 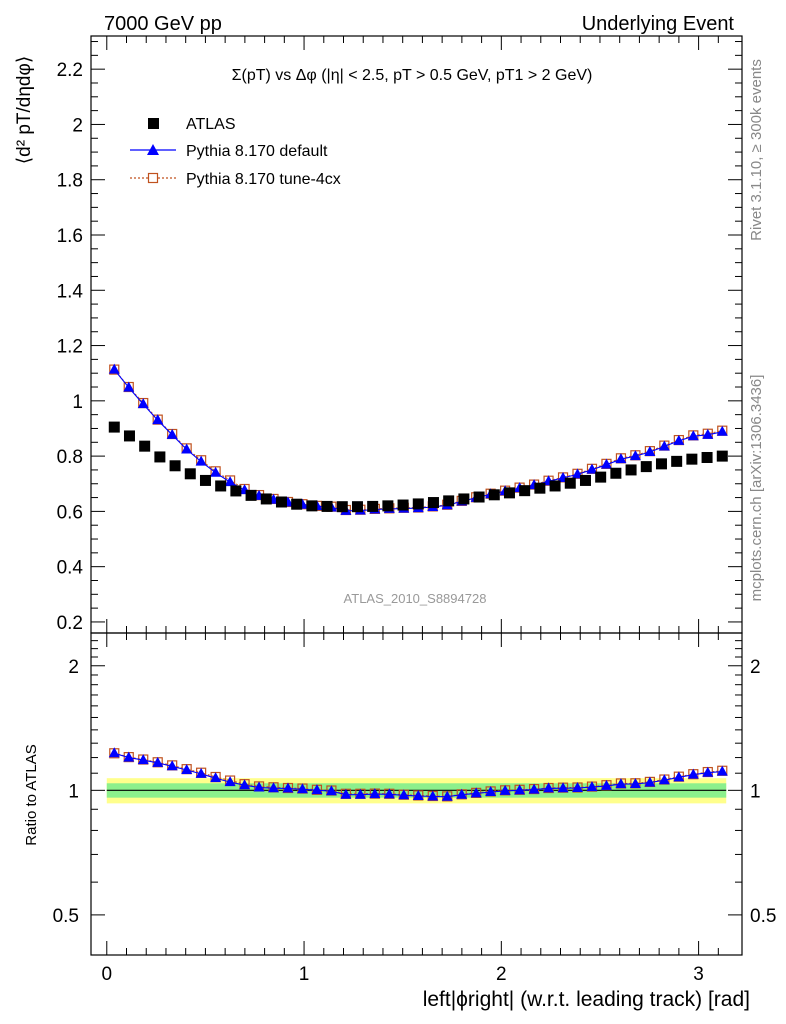 I want to click on mcplots-label: mcplots.cern.ch [arXiv:1306.3436], so click(x=756, y=488).